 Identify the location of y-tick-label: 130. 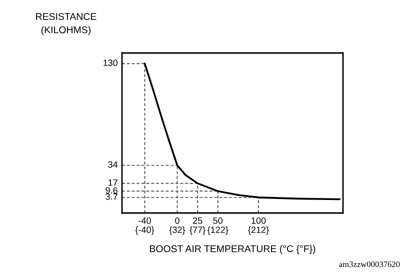
(110, 63).